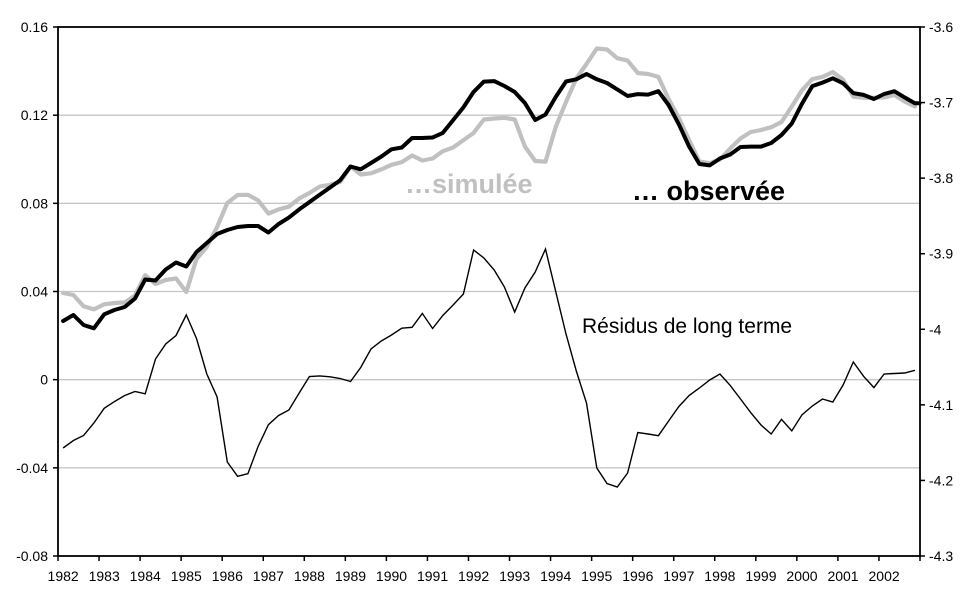  Describe the element at coordinates (842, 576) in the screenshot. I see `svg-text: 2001` at that location.